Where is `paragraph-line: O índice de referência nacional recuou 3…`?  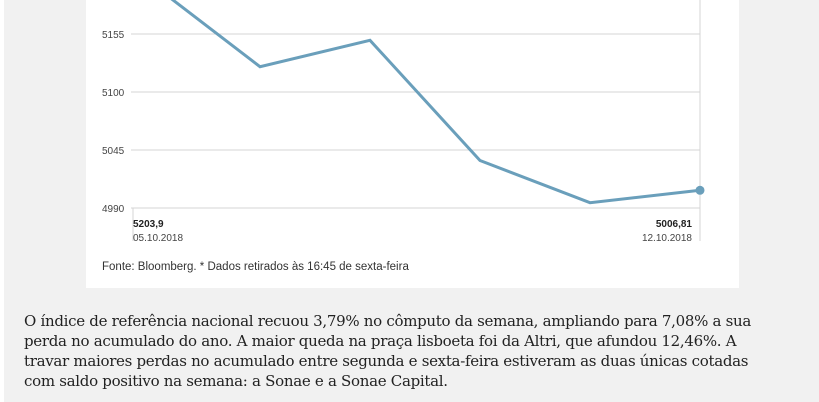 paragraph-line: O índice de referência nacional recuou 3… is located at coordinates (388, 321).